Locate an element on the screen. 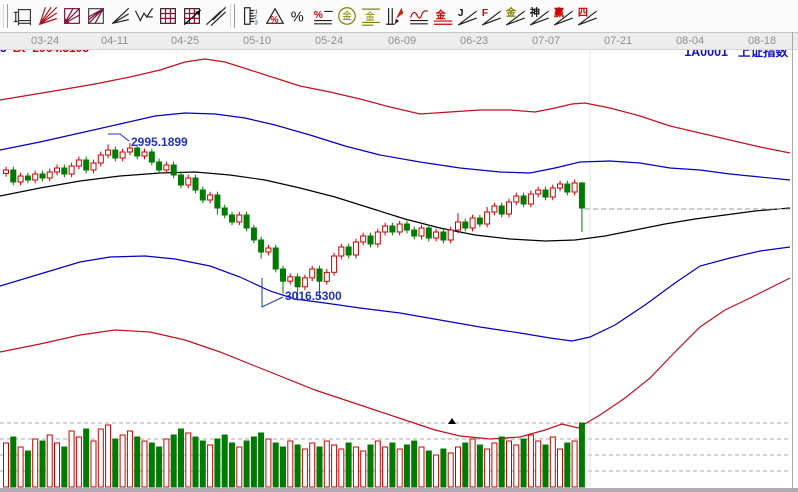 The width and height of the screenshot is (798, 492). gold-lines-icon: 金 is located at coordinates (370, 16).